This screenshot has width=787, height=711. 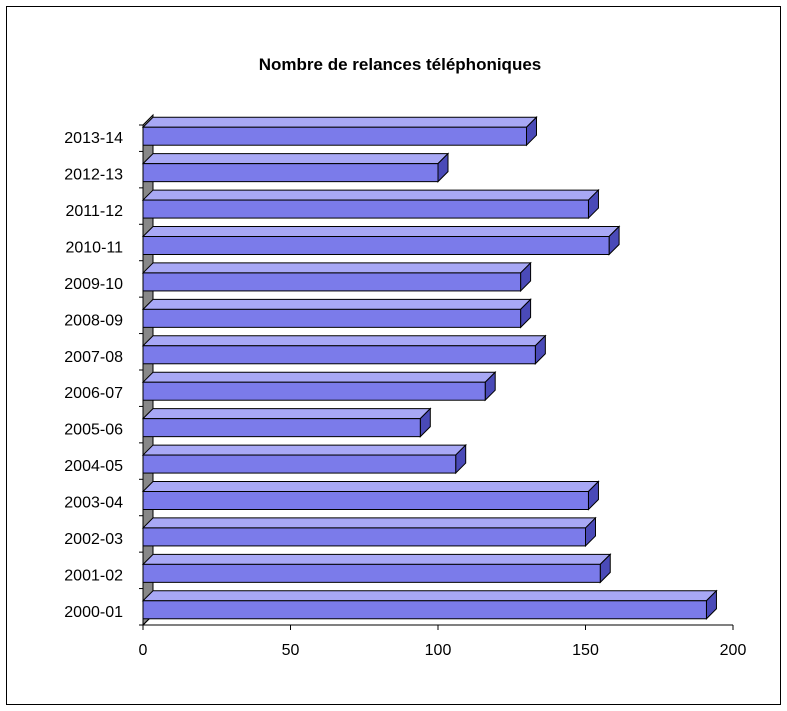 I want to click on y-tick-label: 2006-07, so click(x=93, y=393).